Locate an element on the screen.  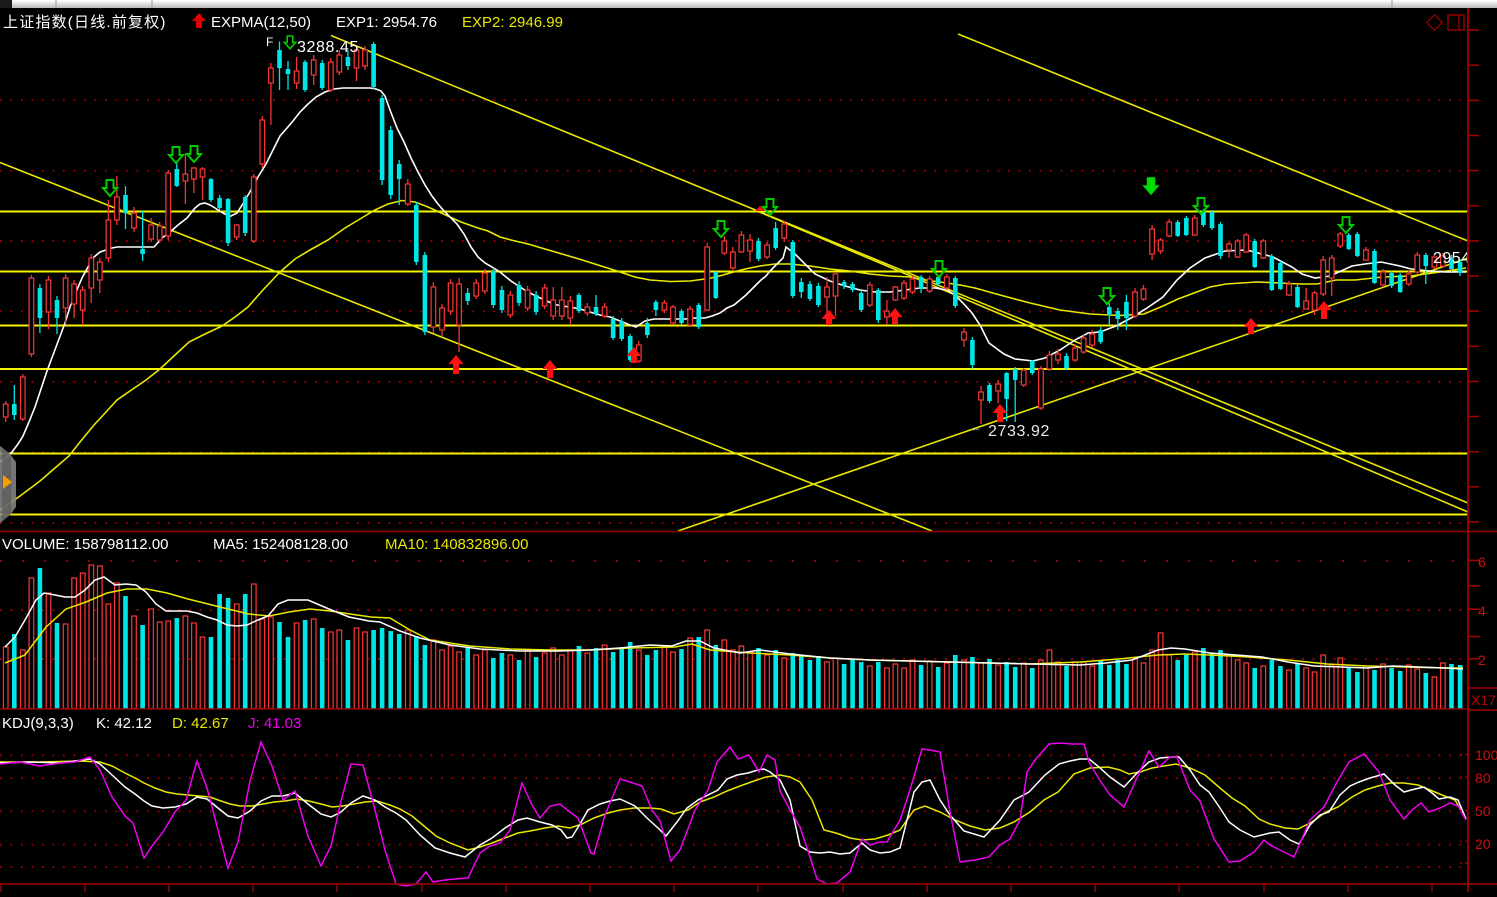
svg-text: 2 is located at coordinates (1482, 660).